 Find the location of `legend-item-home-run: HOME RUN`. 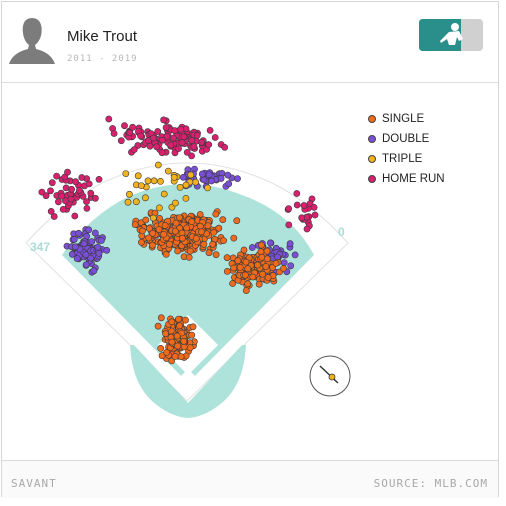

legend-item-home-run: HOME RUN is located at coordinates (406, 180).